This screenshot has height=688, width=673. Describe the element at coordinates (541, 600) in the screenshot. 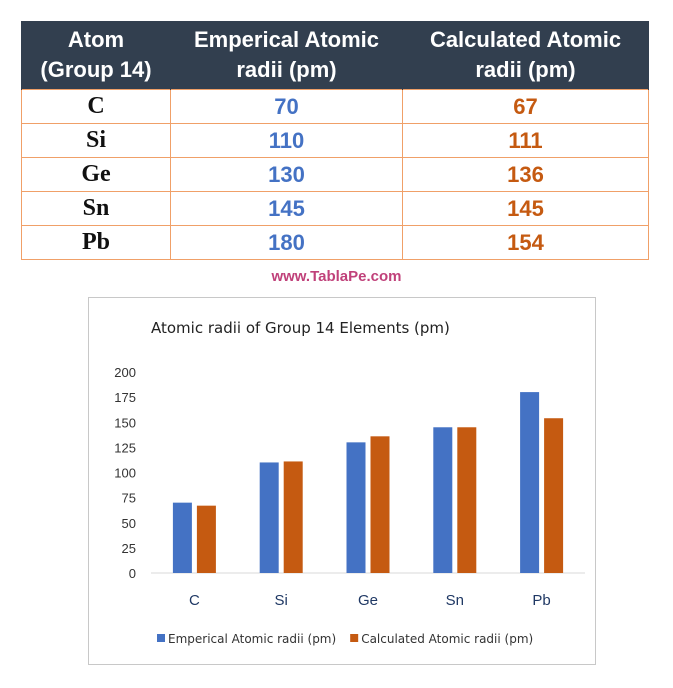

I see `x-tick-label: Pb` at that location.